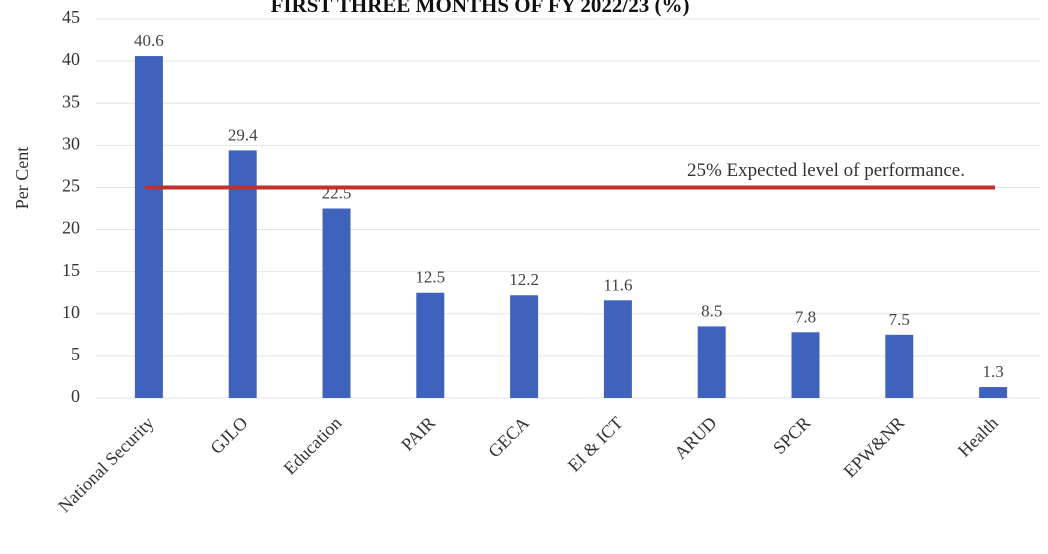 The width and height of the screenshot is (1048, 554). What do you see at coordinates (106, 465) in the screenshot?
I see `x-tick-label: National Security` at bounding box center [106, 465].